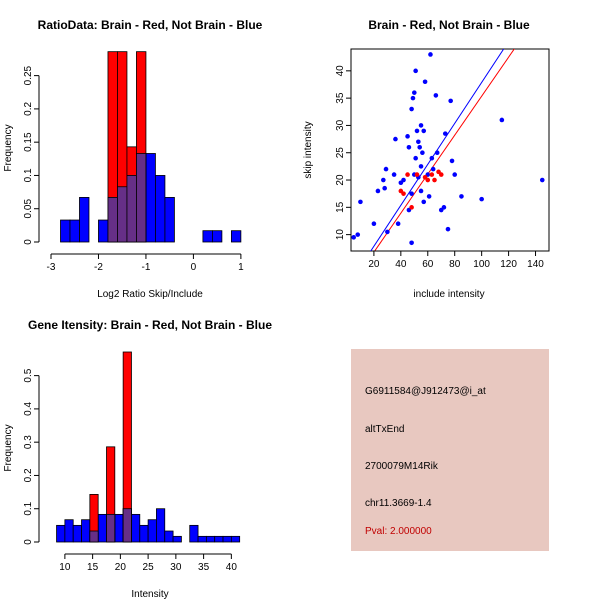 The width and height of the screenshot is (600, 605). Describe the element at coordinates (437, 150) in the screenshot. I see `scatter-fit-line-not-brain` at that location.